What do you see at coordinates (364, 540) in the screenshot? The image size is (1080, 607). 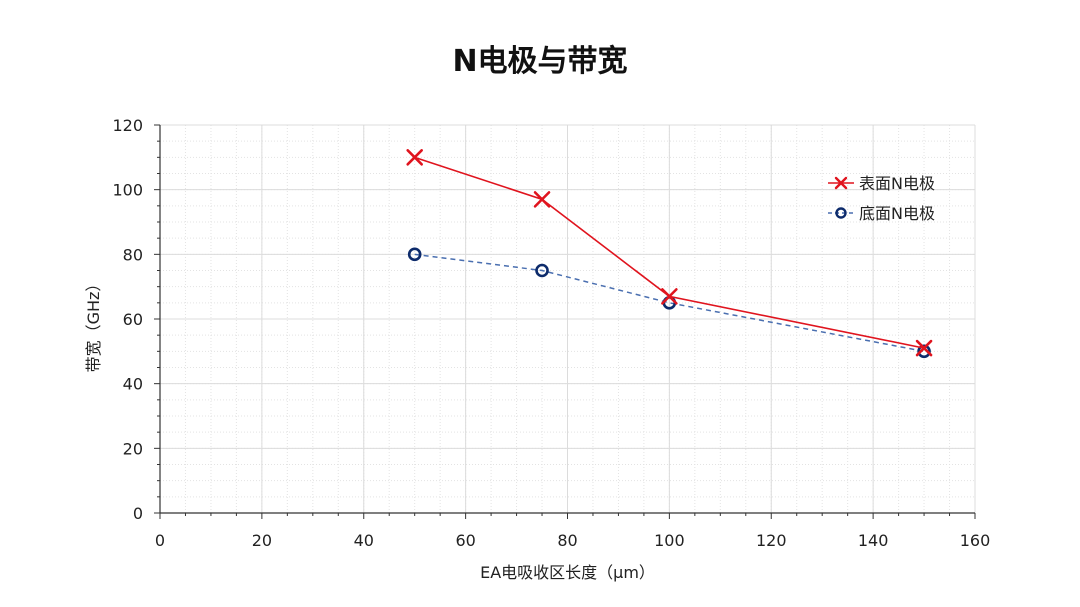 I see `x-tick-label: 40` at bounding box center [364, 540].